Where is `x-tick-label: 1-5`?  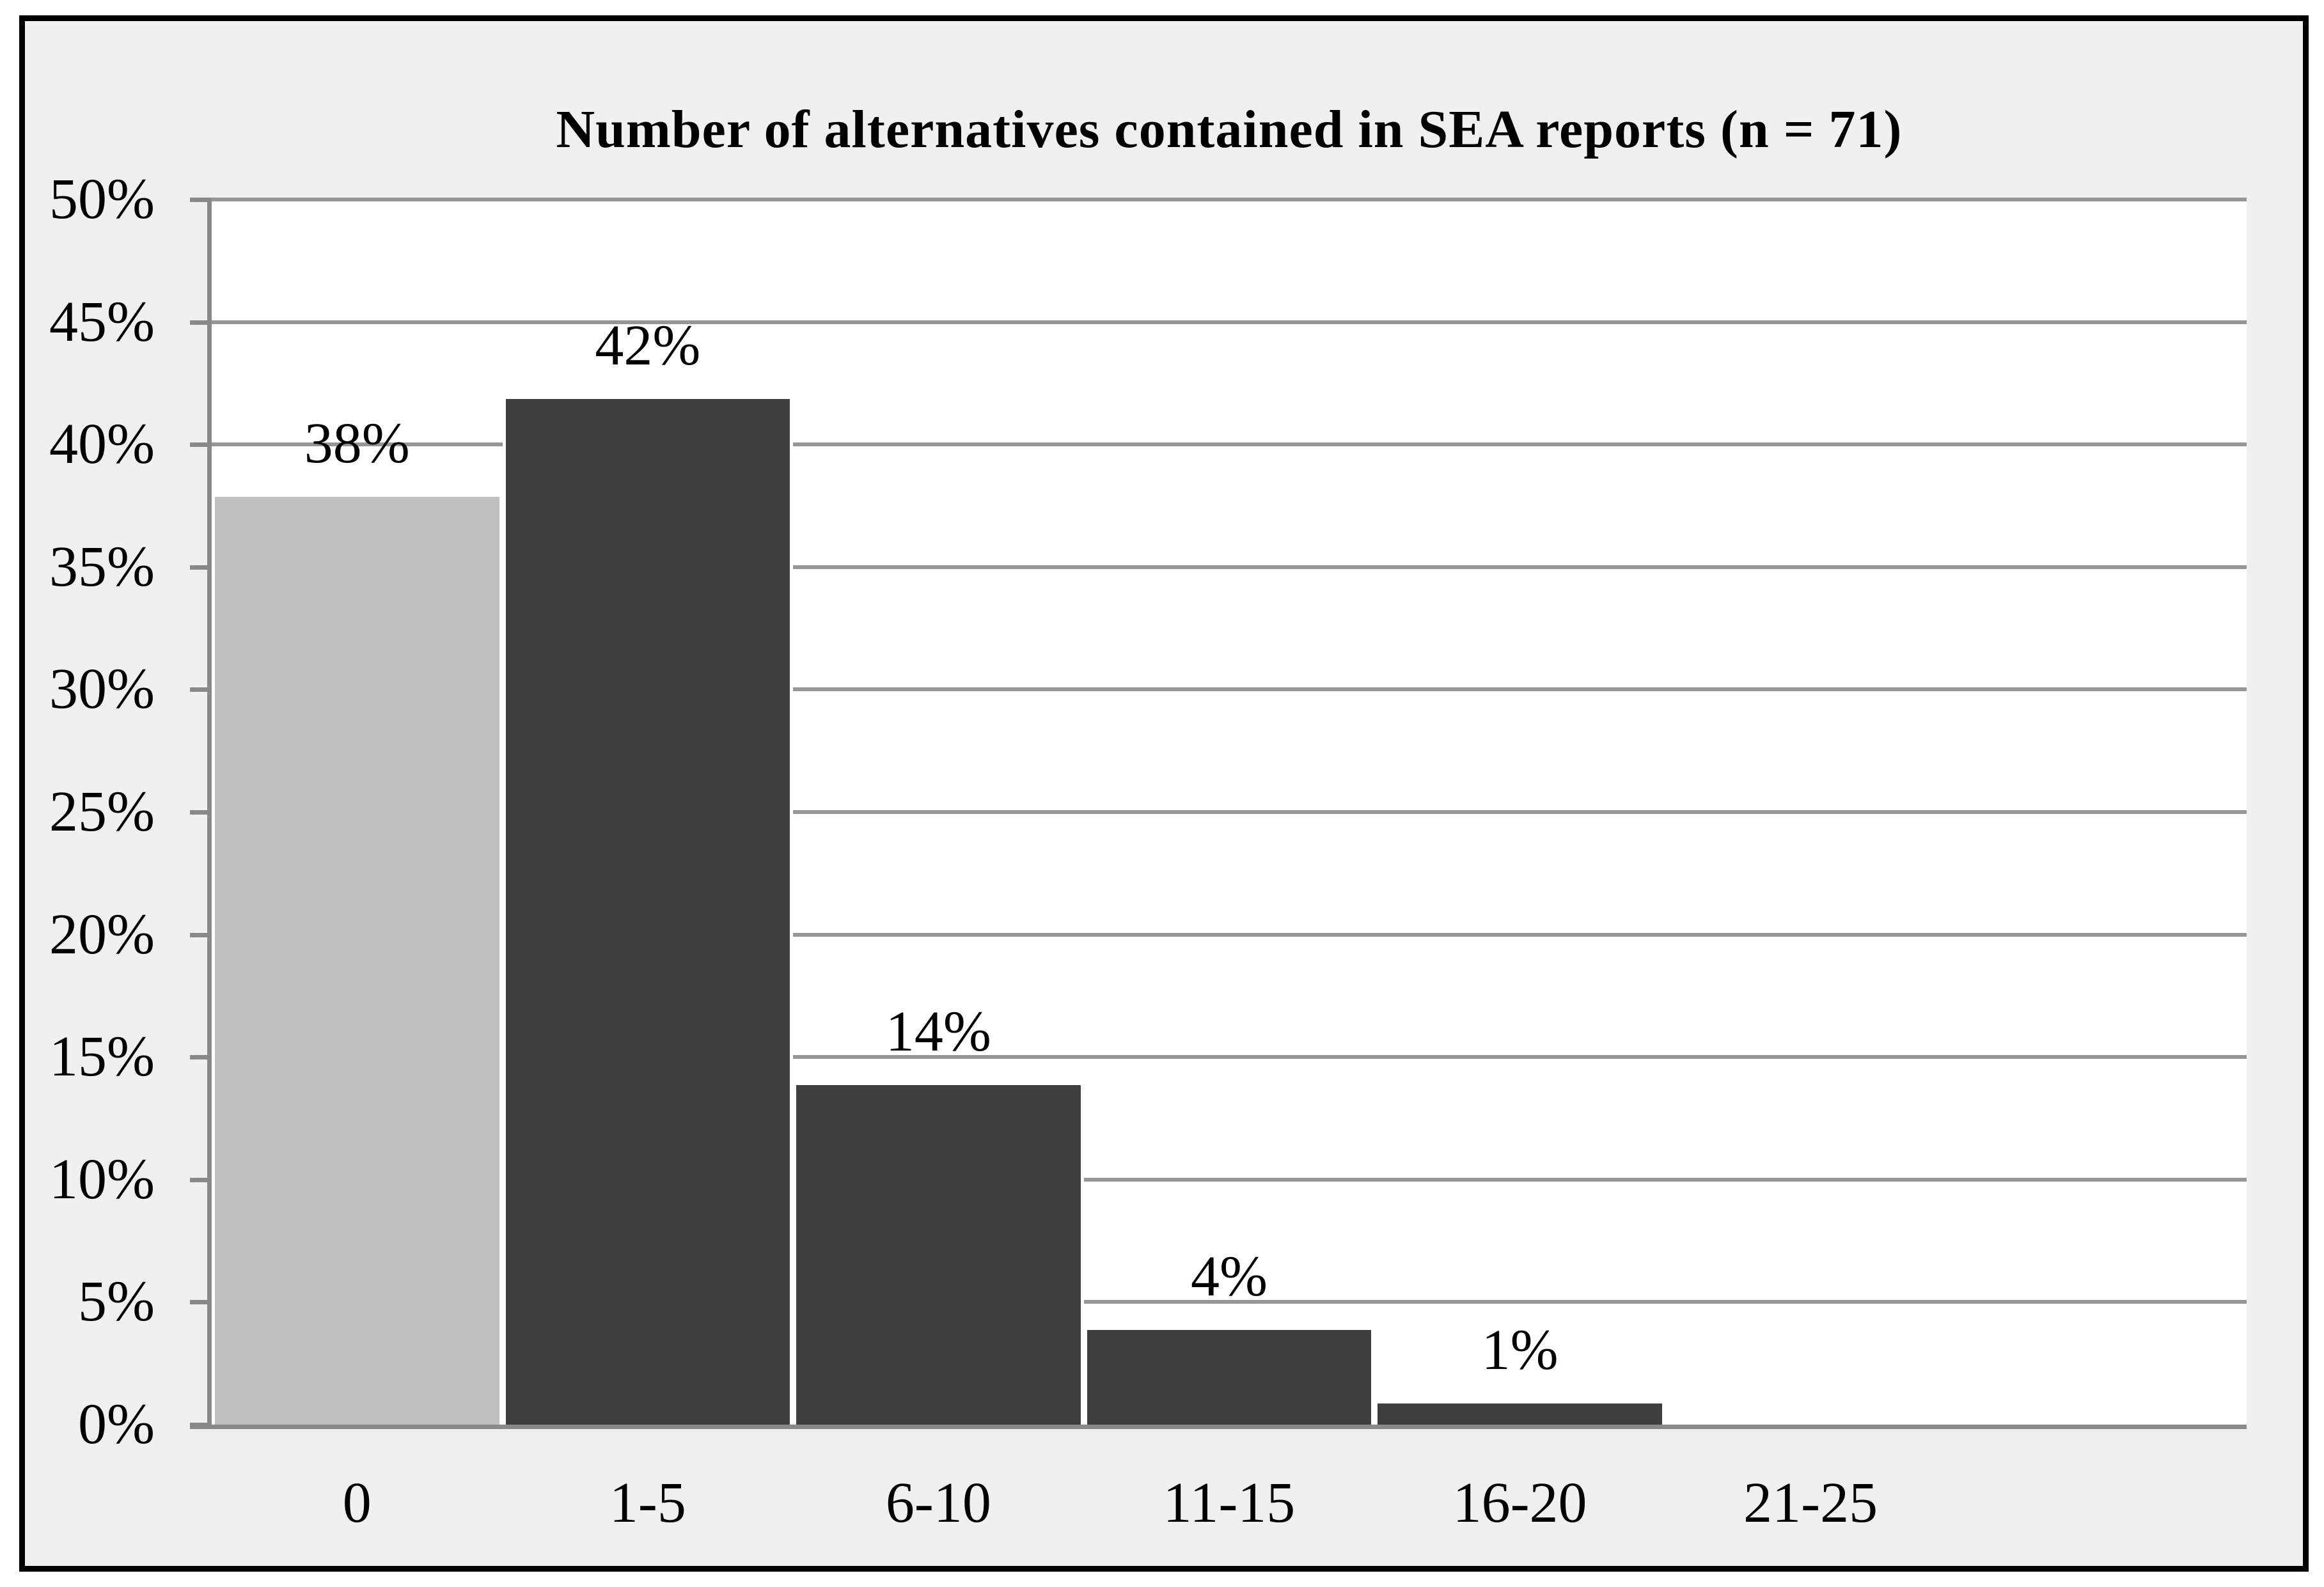 x-tick-label: 1-5 is located at coordinates (647, 1503).